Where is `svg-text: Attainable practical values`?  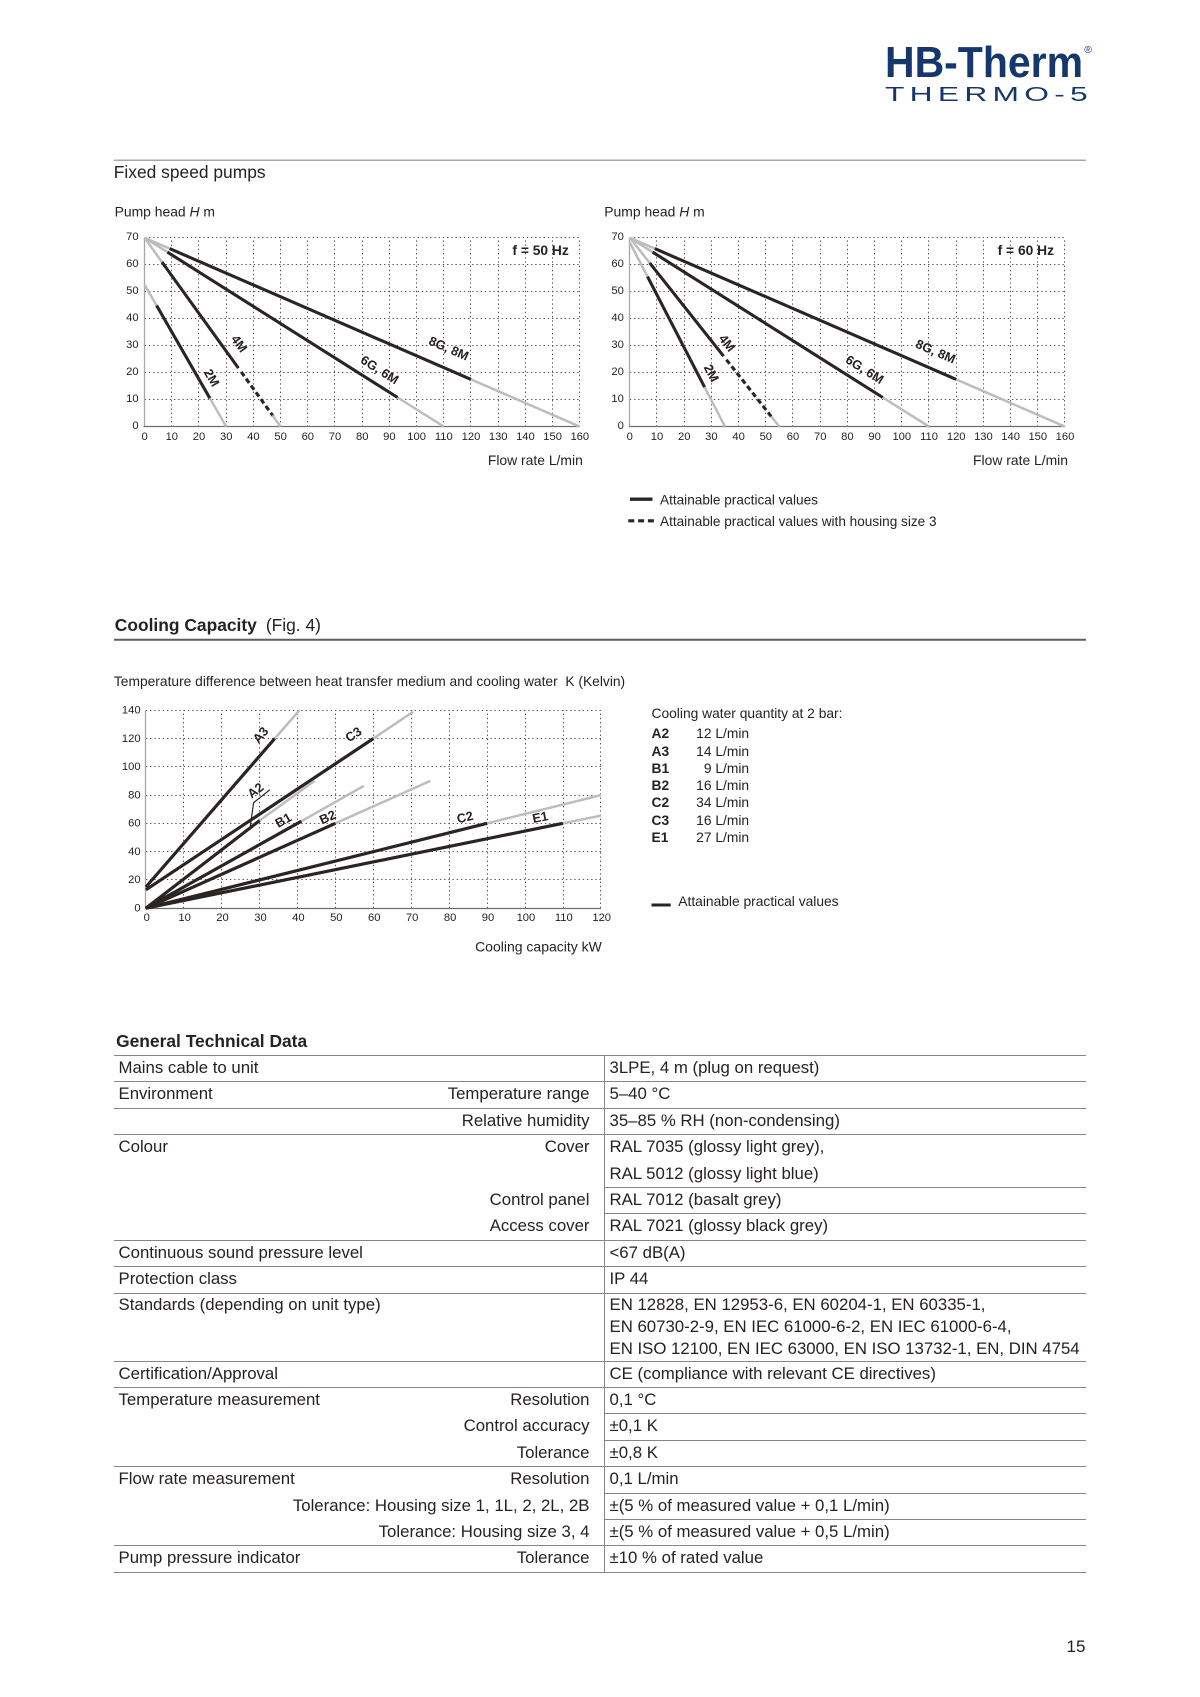
svg-text: Attainable practical values is located at coordinates (739, 500).